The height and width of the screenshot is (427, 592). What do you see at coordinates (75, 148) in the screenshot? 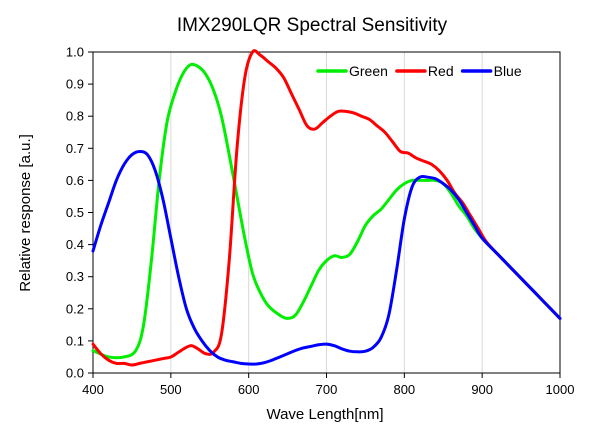
I see `y-tick-label-0.7: 0.7` at bounding box center [75, 148].